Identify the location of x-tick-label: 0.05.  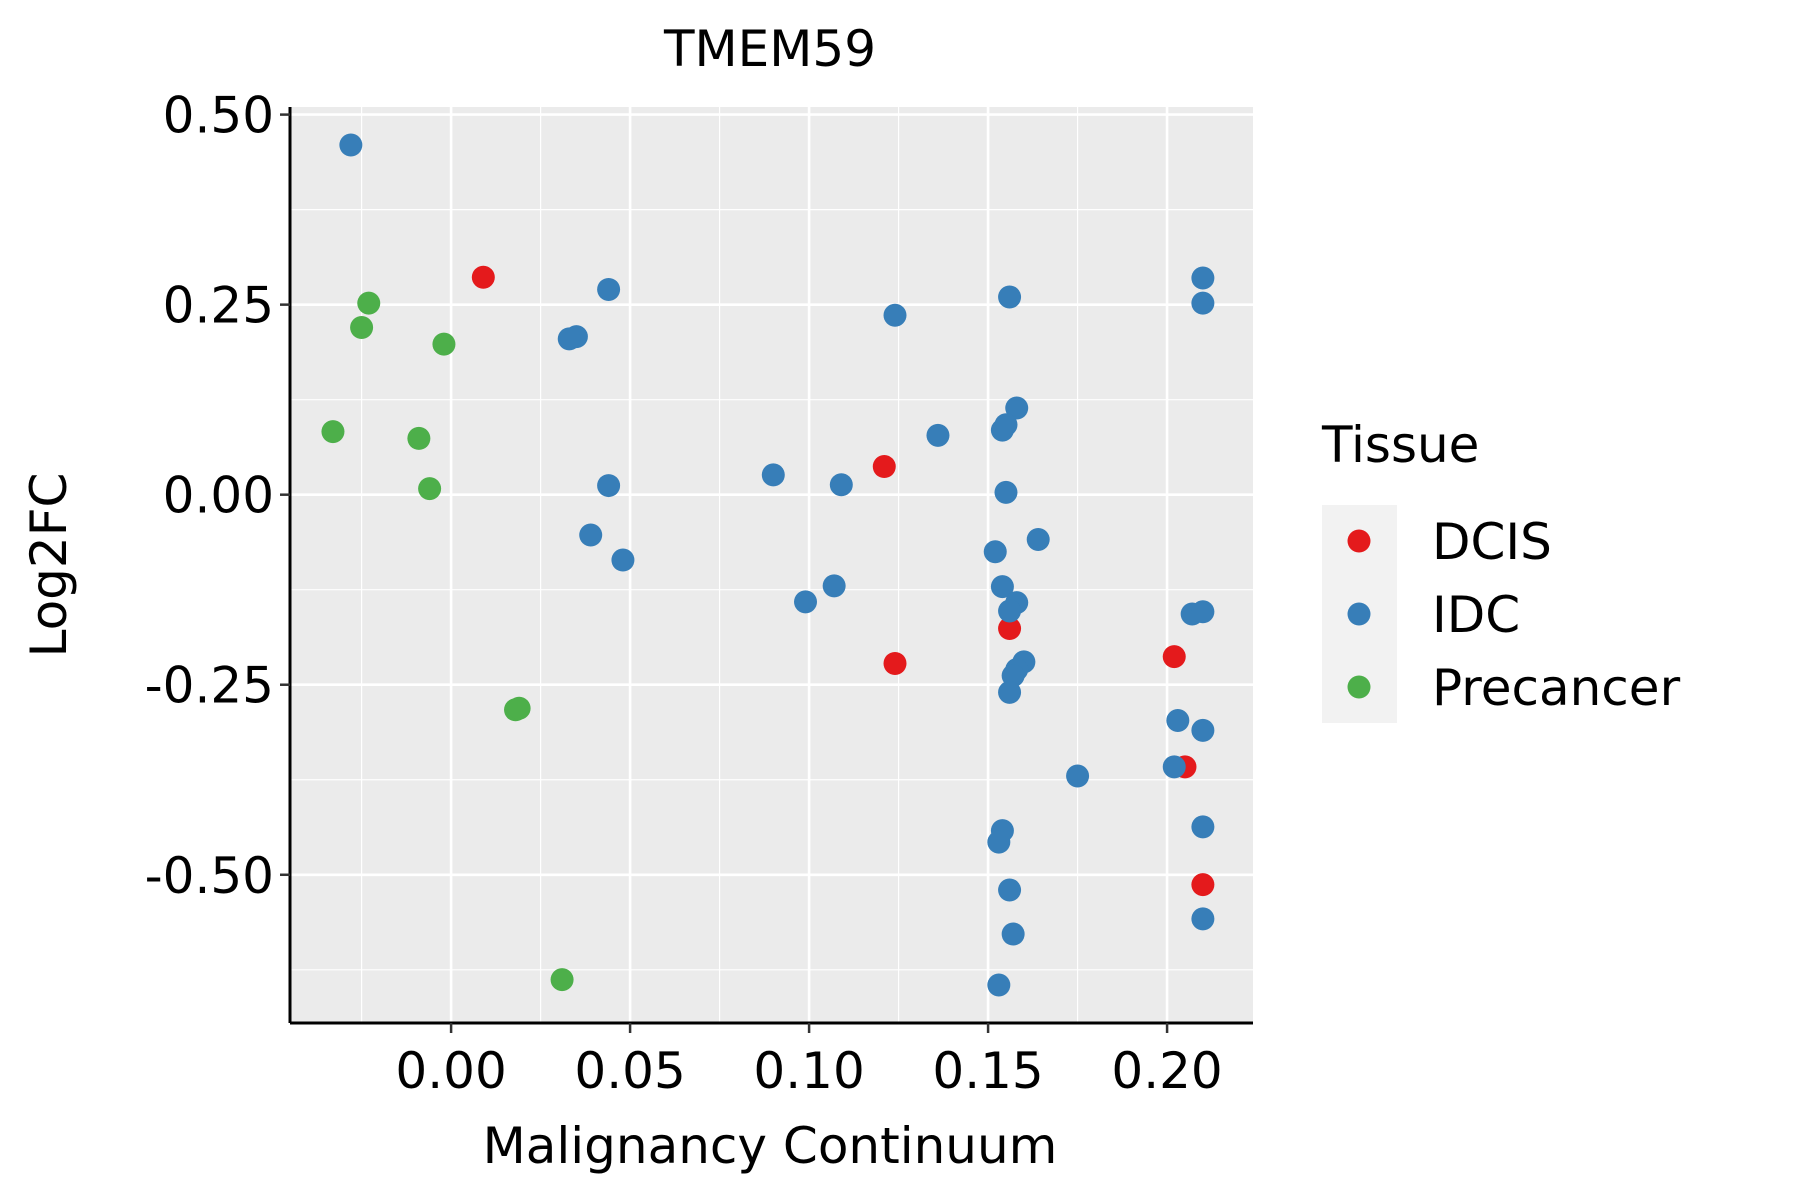
(629, 1071).